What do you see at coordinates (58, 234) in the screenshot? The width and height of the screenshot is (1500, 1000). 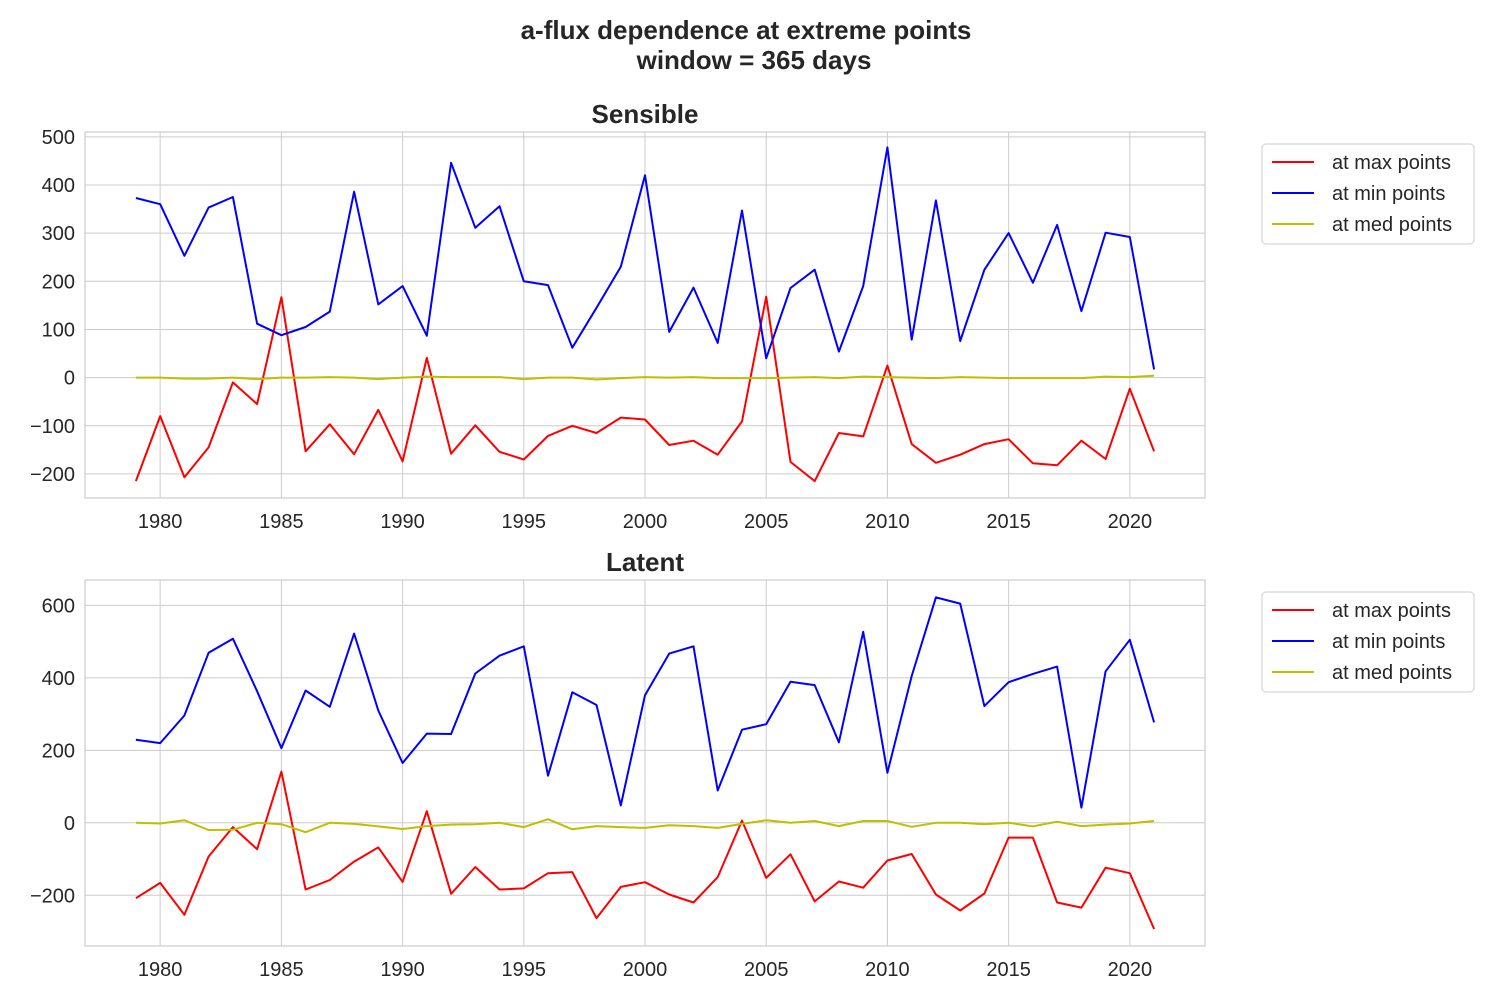 I see `y-tick-label: 300` at bounding box center [58, 234].